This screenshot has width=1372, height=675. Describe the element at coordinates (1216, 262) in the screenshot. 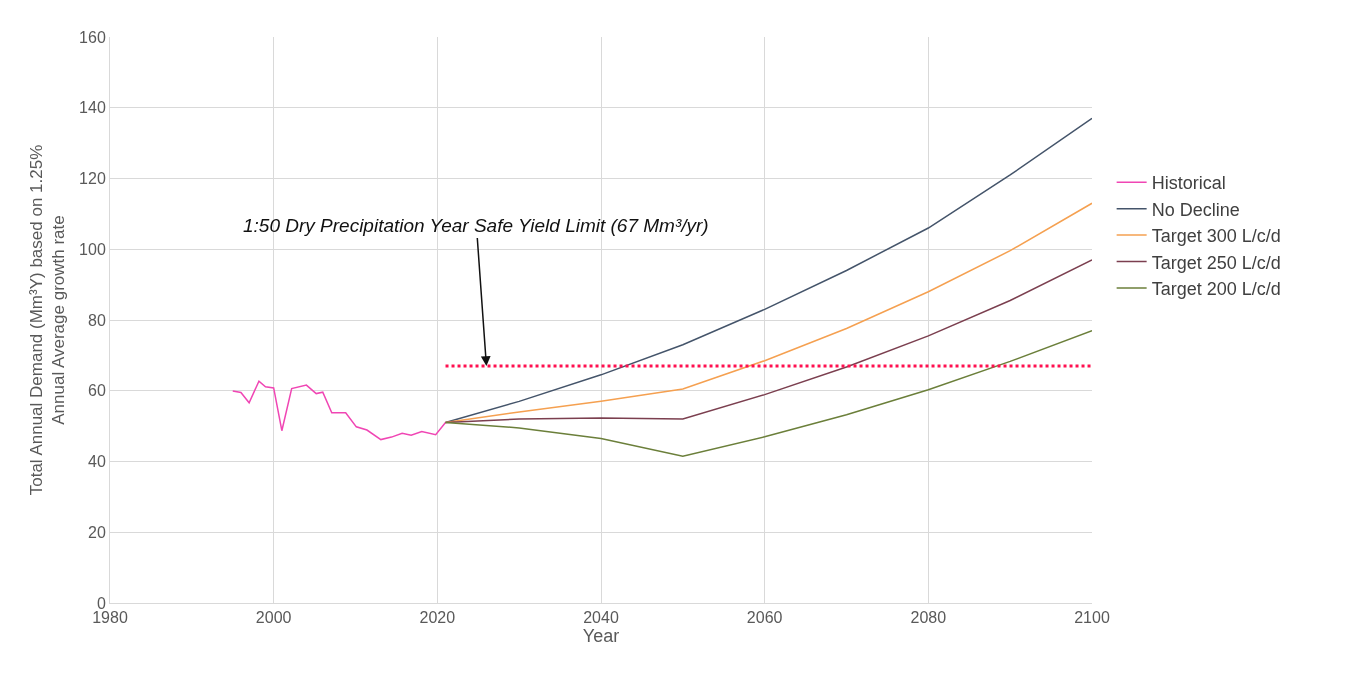

I see `legend-label: Target 250 L/c/d` at that location.